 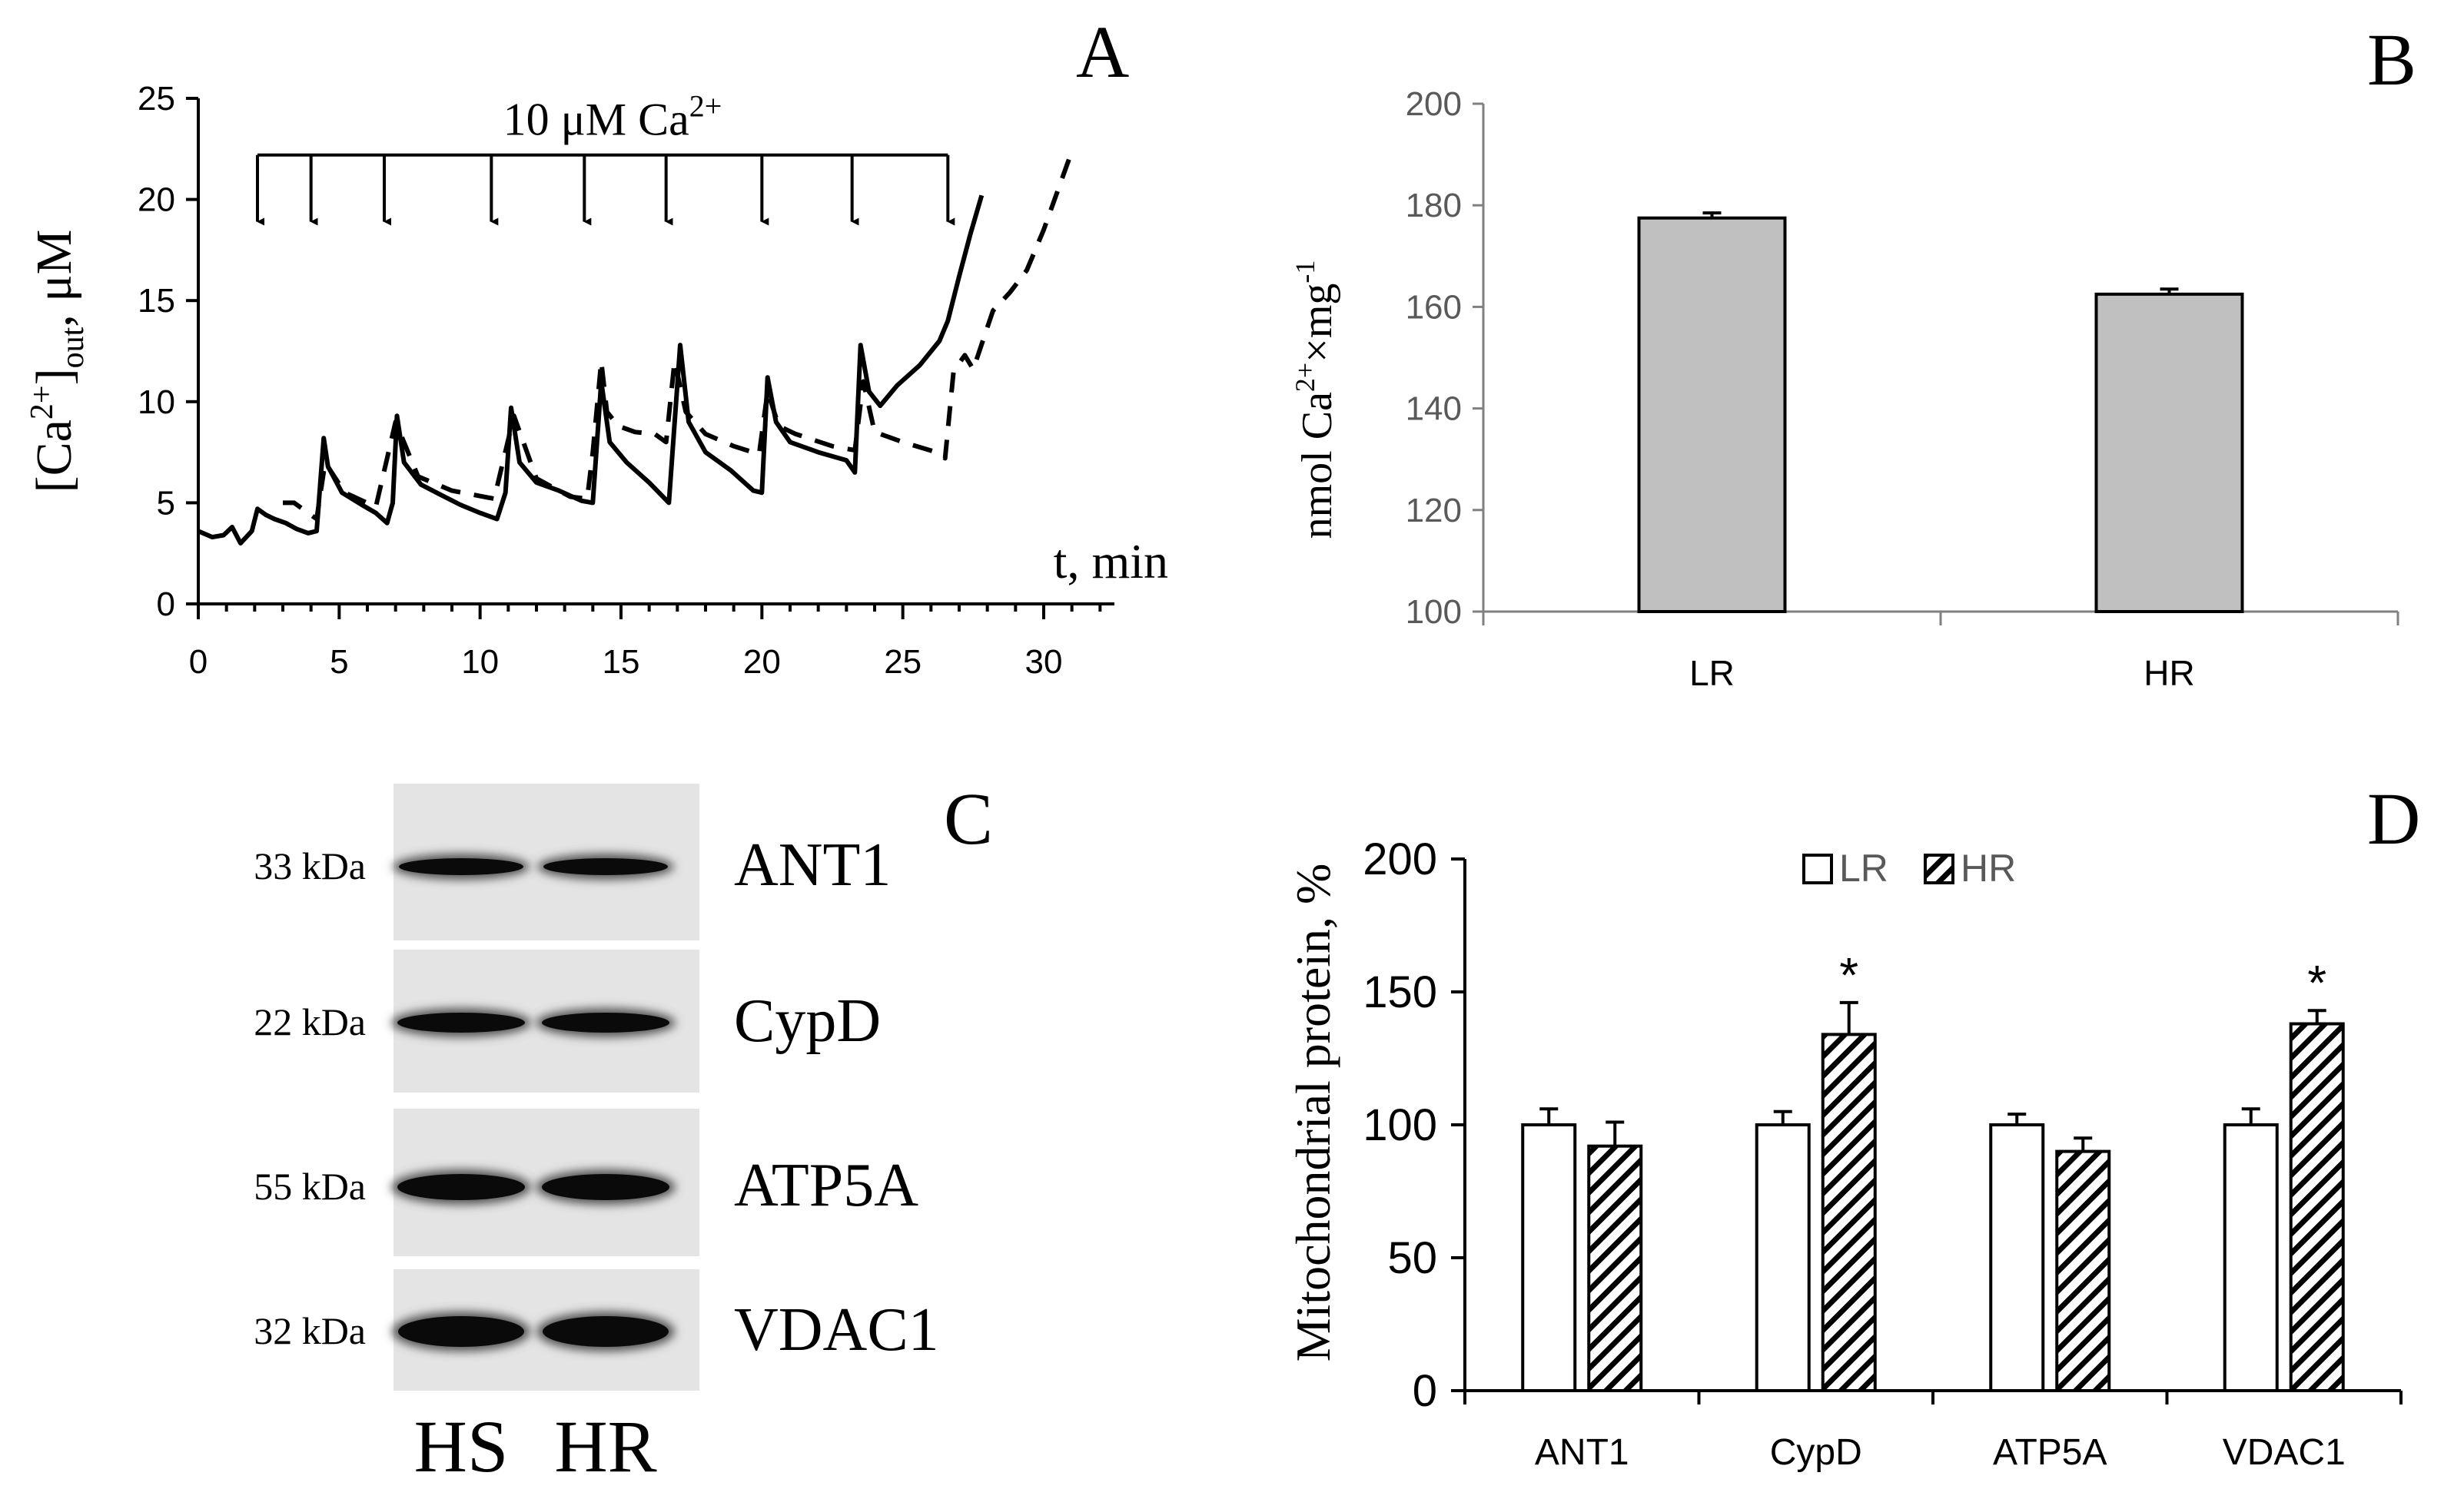 What do you see at coordinates (1315, 400) in the screenshot?
I see `panel-b-y-axis-label: nmol Ca2+×mg-1` at bounding box center [1315, 400].